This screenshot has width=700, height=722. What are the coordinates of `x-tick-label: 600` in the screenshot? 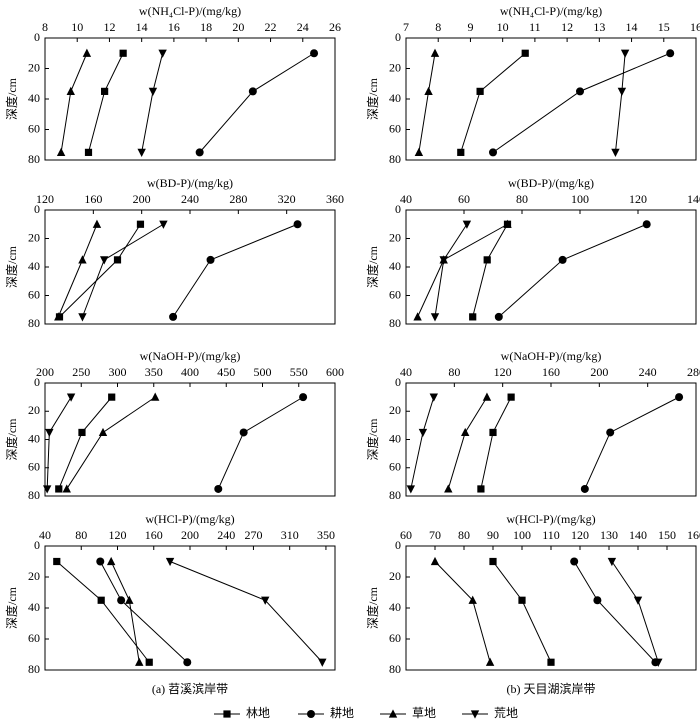 It's located at (335, 372).